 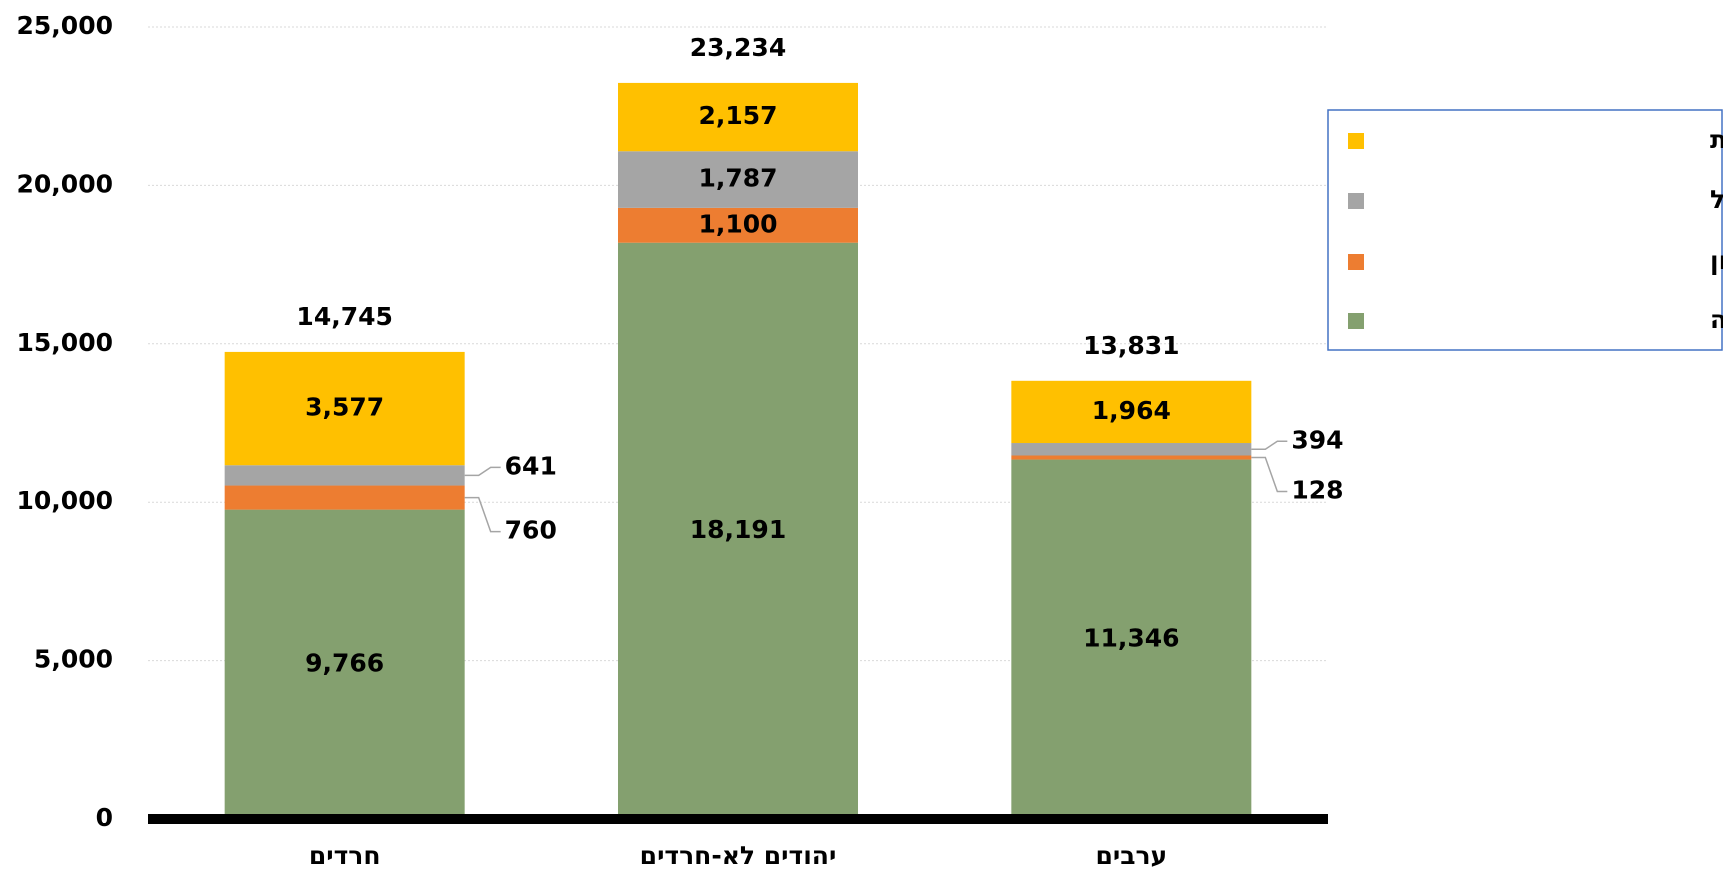 What do you see at coordinates (345, 855) in the screenshot?
I see `x-tick-label: חרדים` at bounding box center [345, 855].